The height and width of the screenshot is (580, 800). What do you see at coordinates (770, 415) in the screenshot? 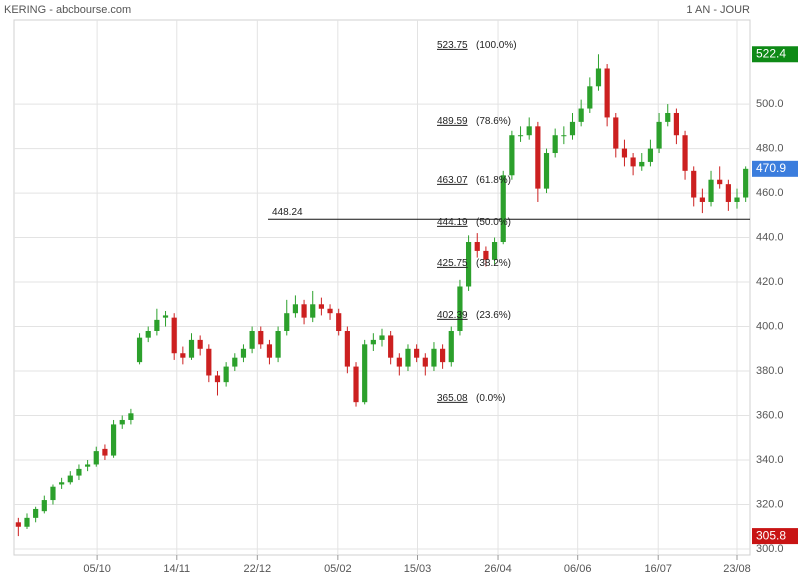
I see `y-tick-label: 360.0` at bounding box center [770, 415].